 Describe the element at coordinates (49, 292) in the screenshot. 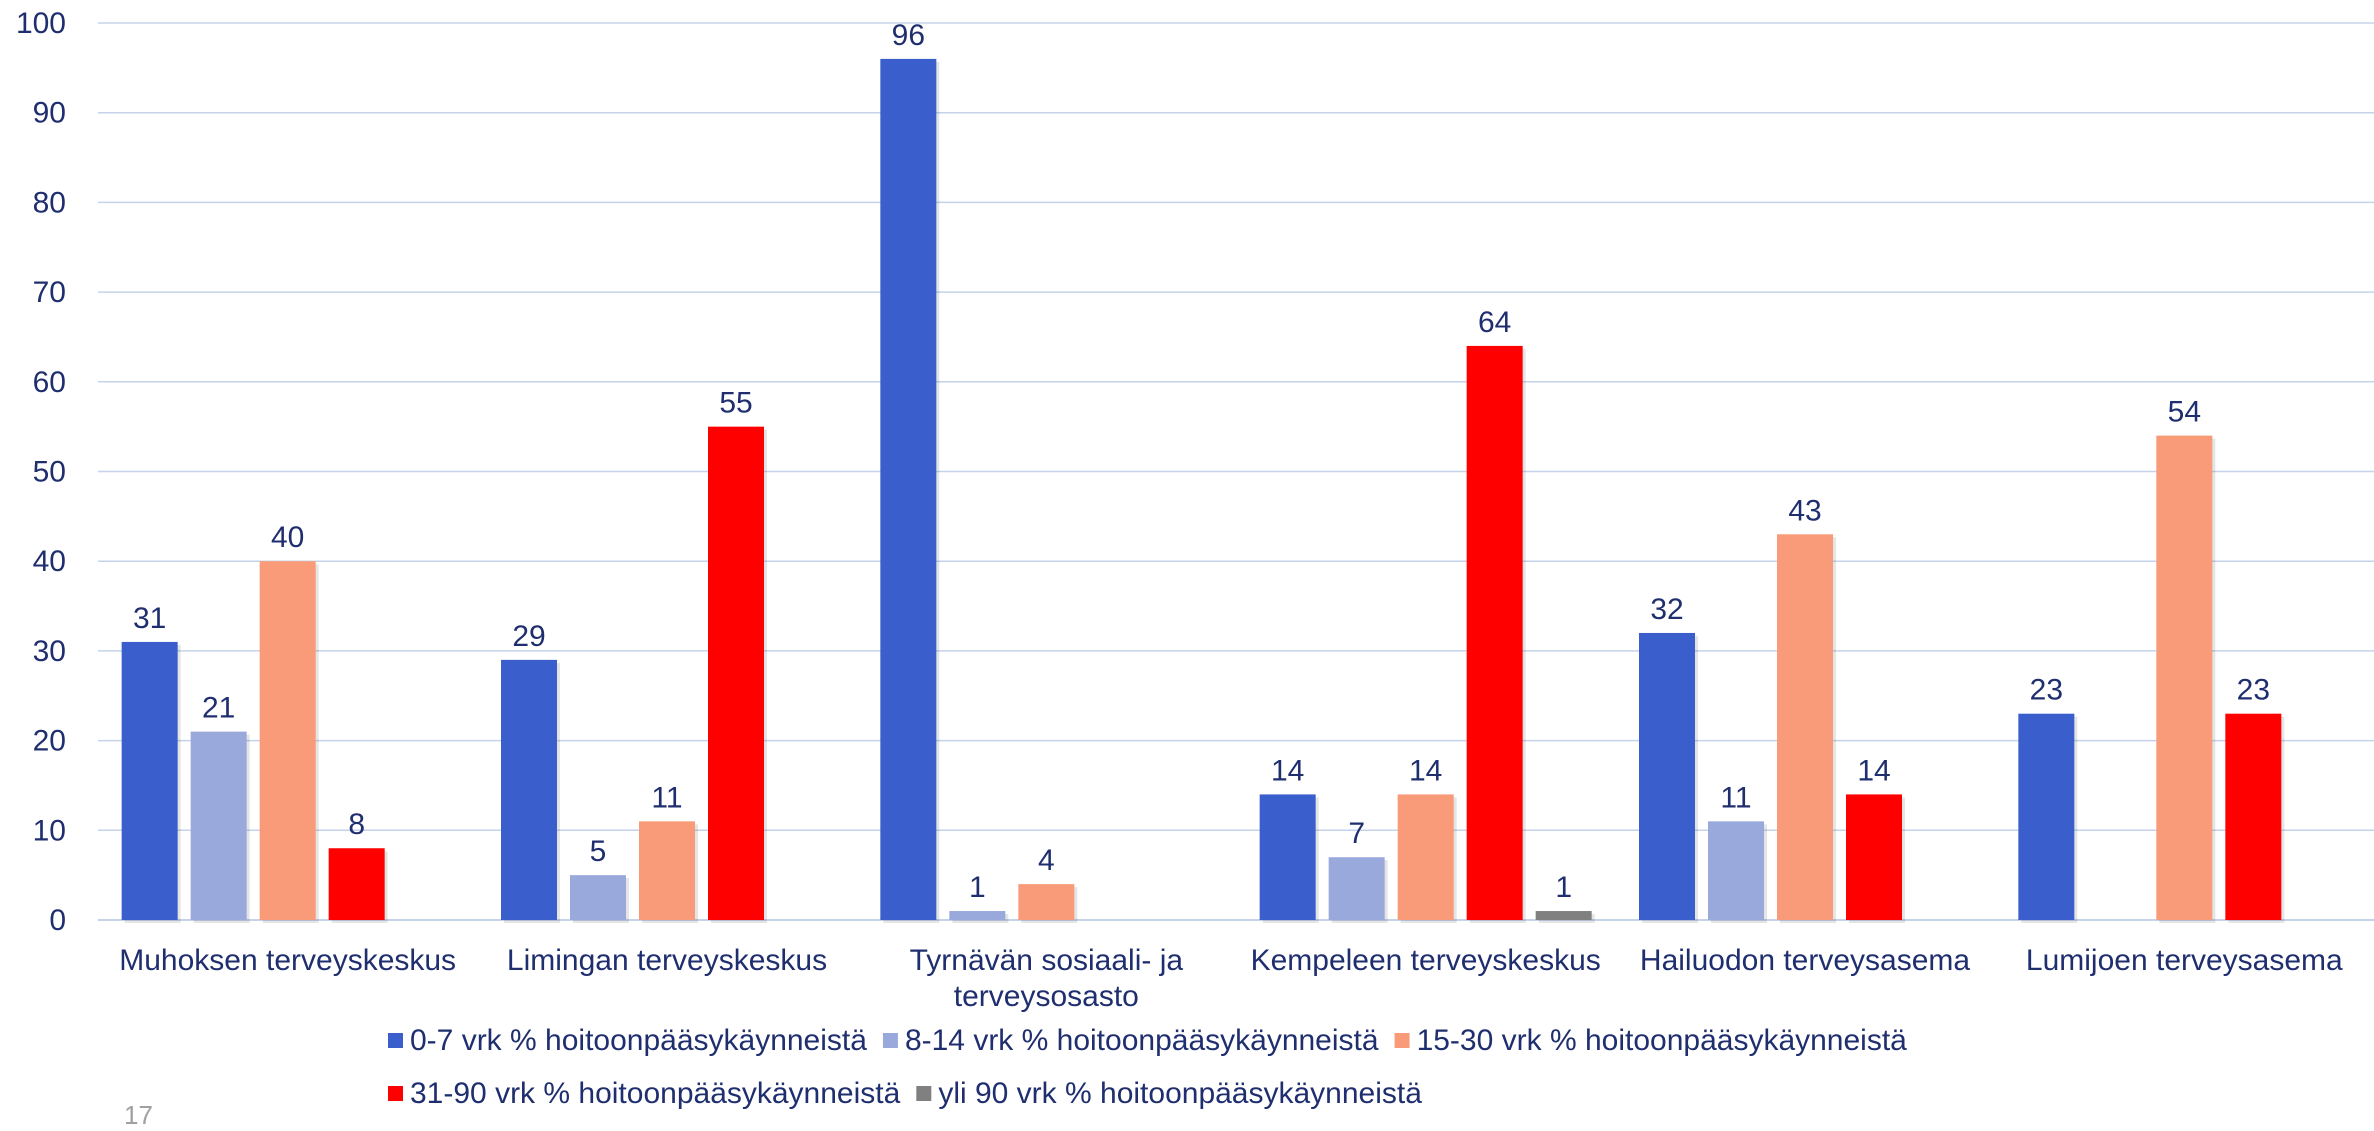

I see `y-tick-label: 70` at that location.